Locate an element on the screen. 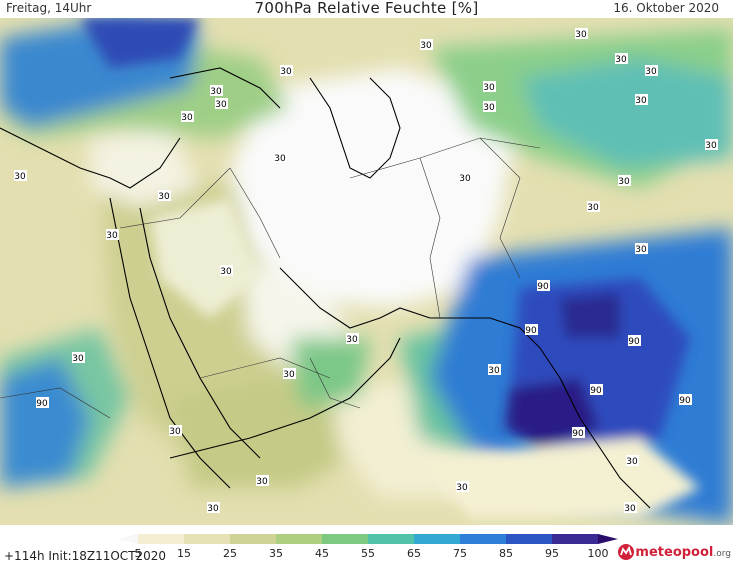 The width and height of the screenshot is (733, 566). border-saudi-yemen is located at coordinates (265, 368).